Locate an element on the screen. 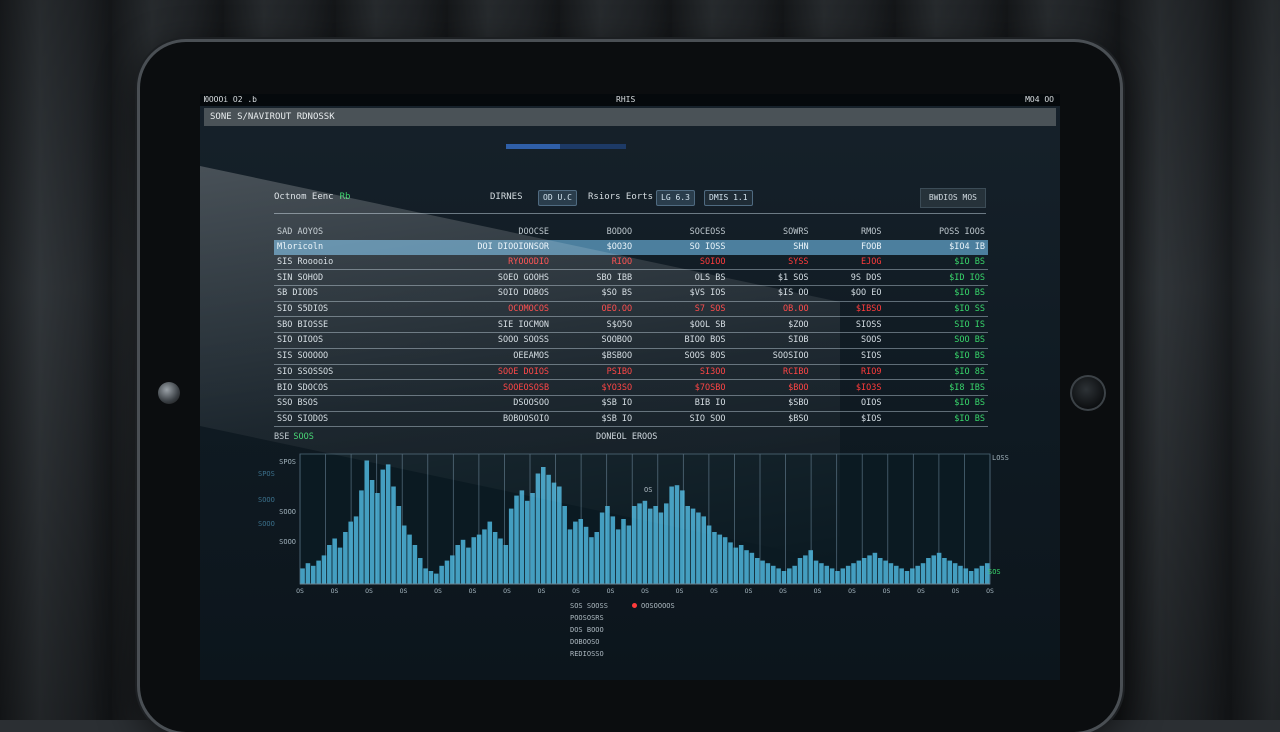 This screenshot has width=1280, height=732. action-button: BWDIOS MOS is located at coordinates (952, 198).